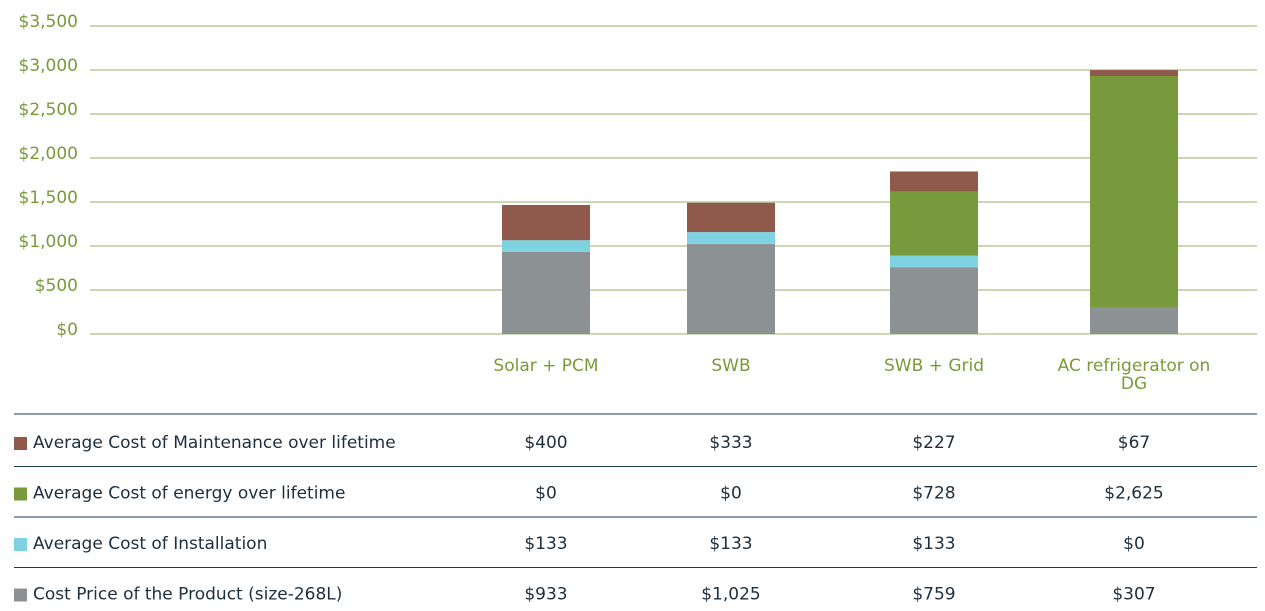 Image resolution: width=1265 pixels, height=611 pixels. I want to click on y-tick-label: $0, so click(67, 330).